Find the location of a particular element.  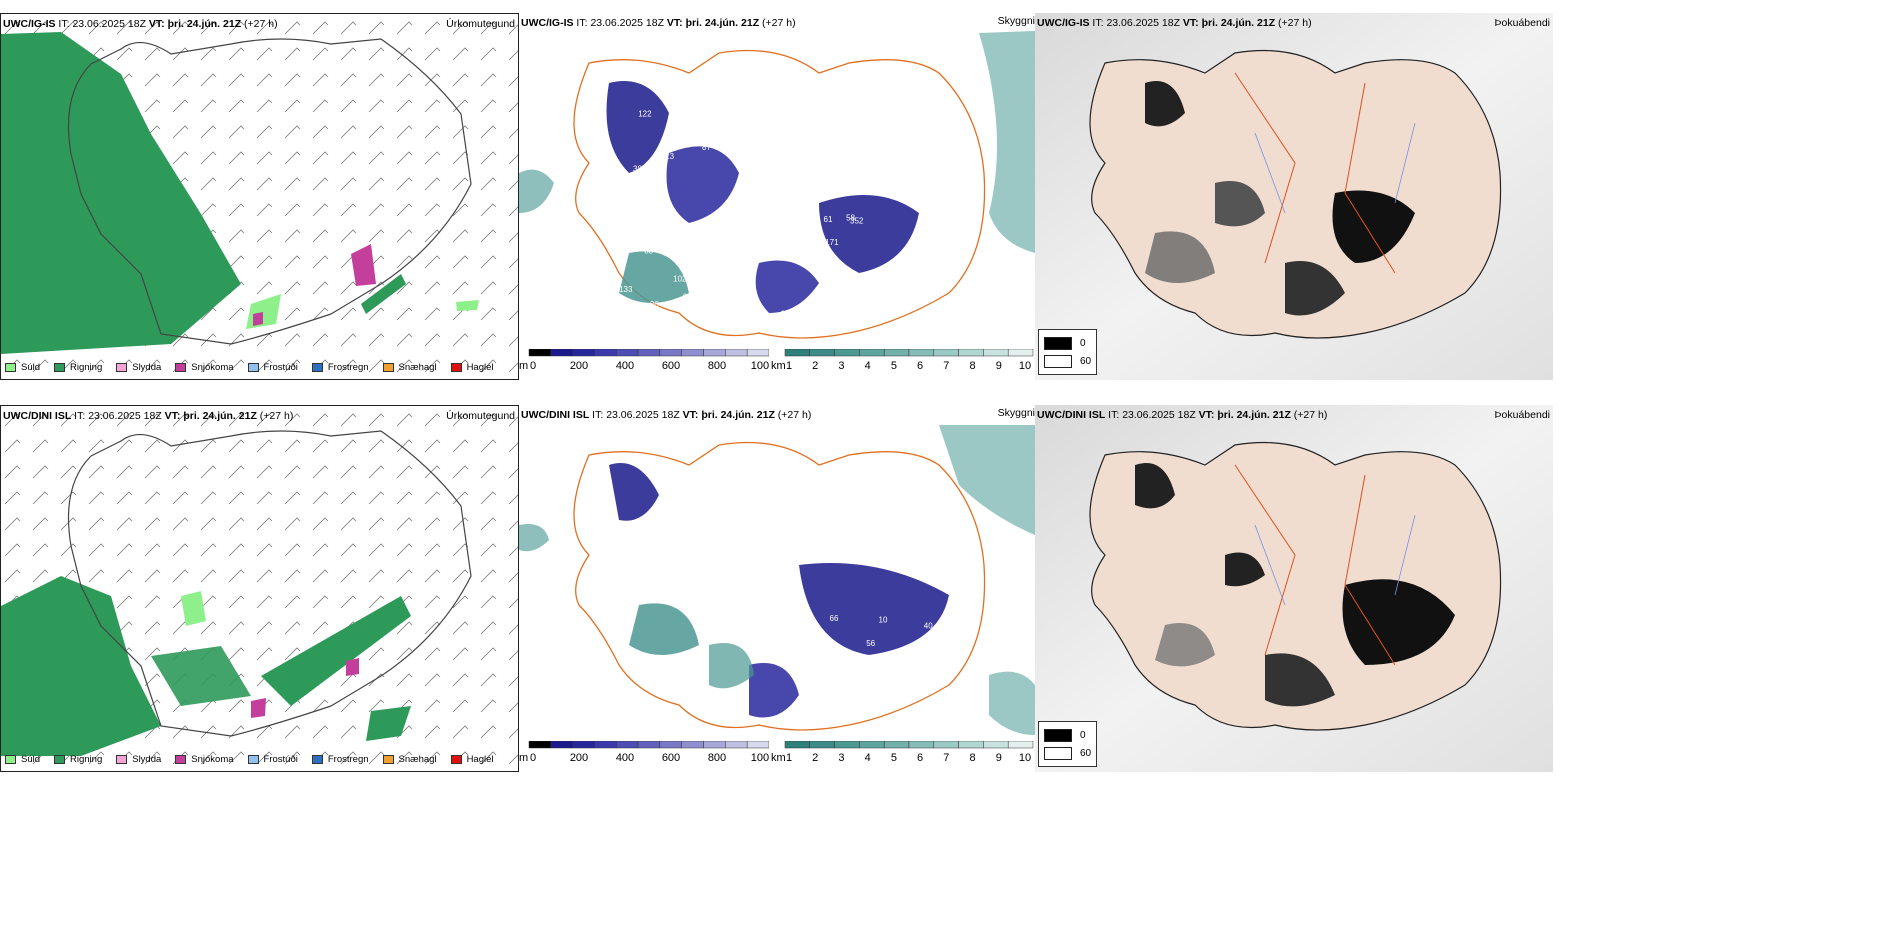

ceiling-value-label: 48 is located at coordinates (834, 484).